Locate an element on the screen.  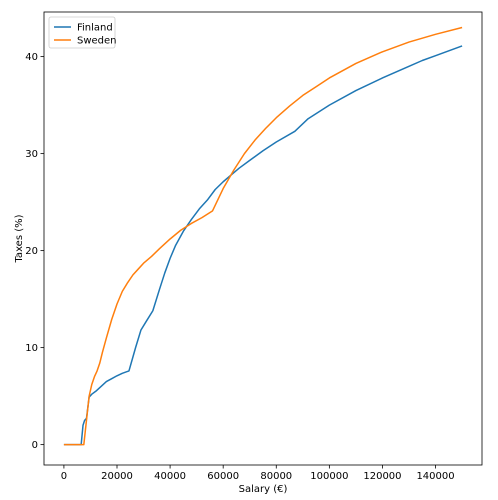
y-axis: 0 10 20 30 40 is located at coordinates (34, 251).